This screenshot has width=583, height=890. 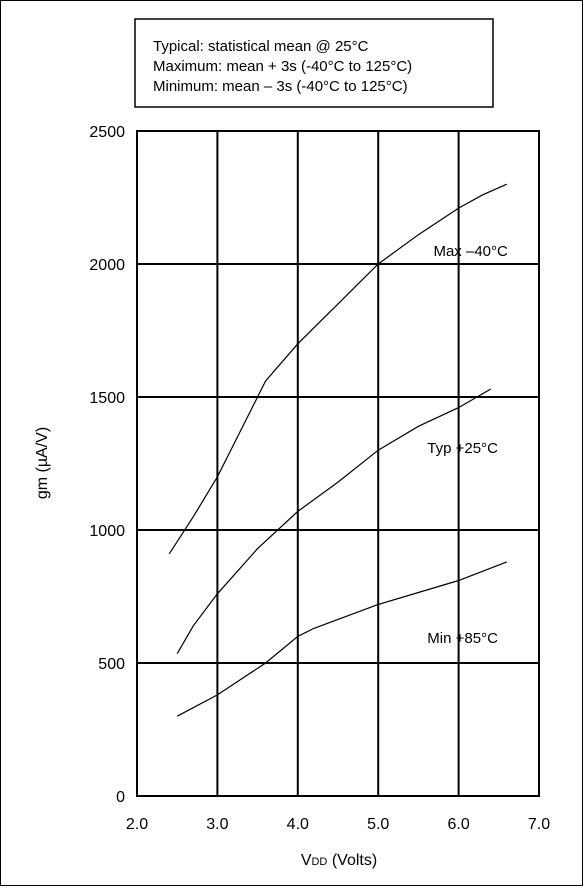 What do you see at coordinates (319, 862) in the screenshot?
I see `x-axis-label-subscript: DD` at bounding box center [319, 862].